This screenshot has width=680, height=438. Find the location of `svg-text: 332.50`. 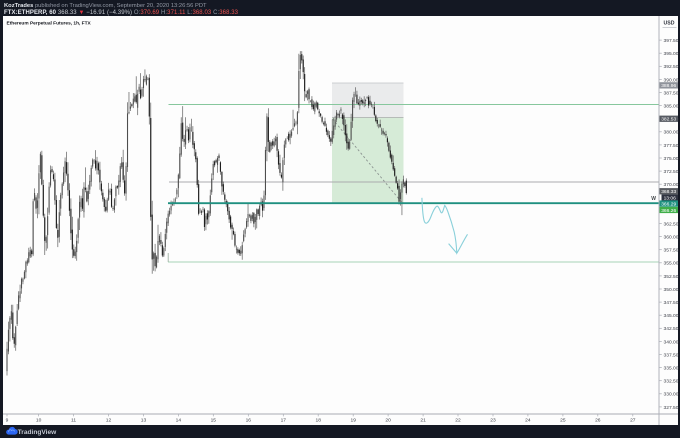

svg-text: 332.50 is located at coordinates (671, 382).